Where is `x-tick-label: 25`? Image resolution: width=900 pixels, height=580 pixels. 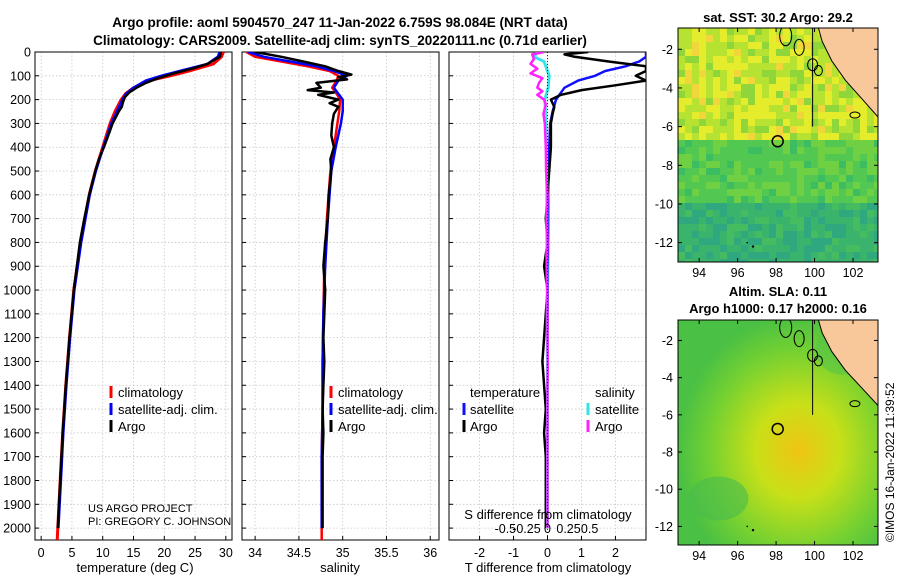 x-tick-label: 25 is located at coordinates (195, 553).